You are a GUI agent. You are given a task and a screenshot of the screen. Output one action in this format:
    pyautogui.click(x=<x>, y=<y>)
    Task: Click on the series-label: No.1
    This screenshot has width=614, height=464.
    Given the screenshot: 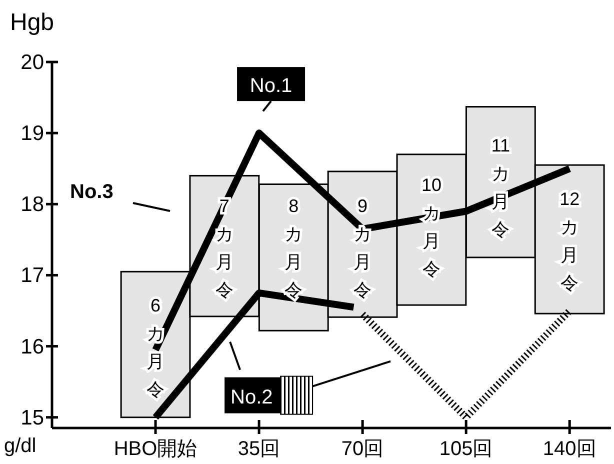 What is the action you would take?
    pyautogui.click(x=271, y=86)
    